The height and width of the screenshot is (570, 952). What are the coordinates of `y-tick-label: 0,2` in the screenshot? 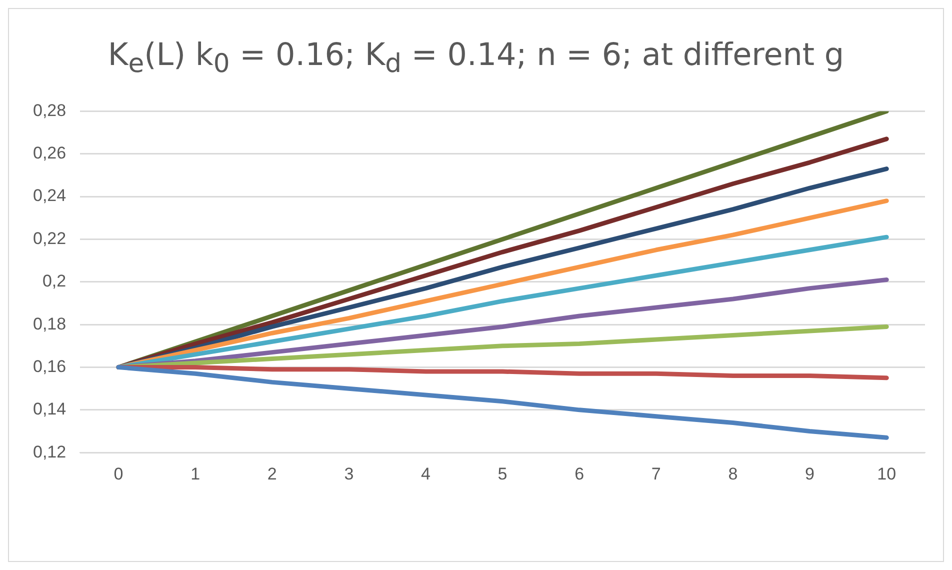 It's located at (54, 281).